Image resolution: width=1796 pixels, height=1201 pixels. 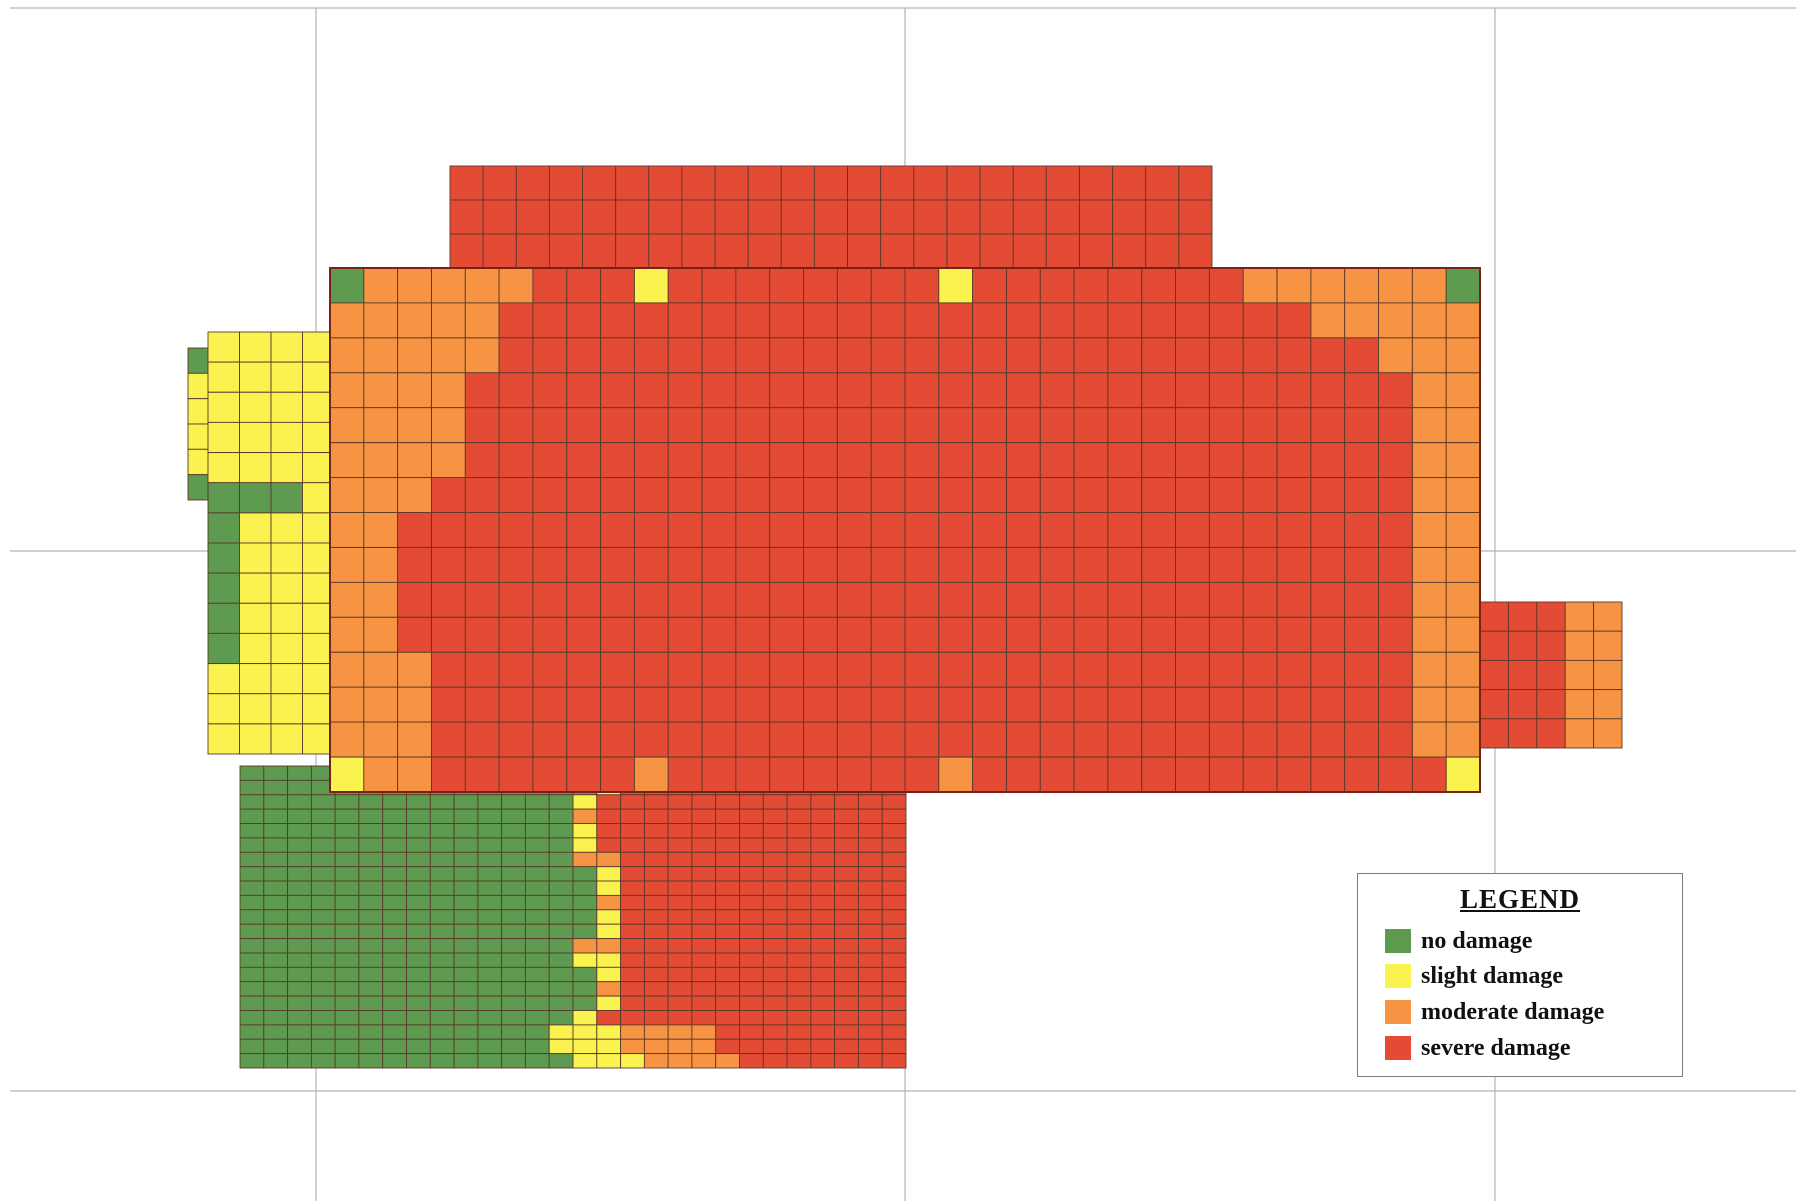 What do you see at coordinates (1494, 733) in the screenshot?
I see `block-right-wing-cell` at bounding box center [1494, 733].